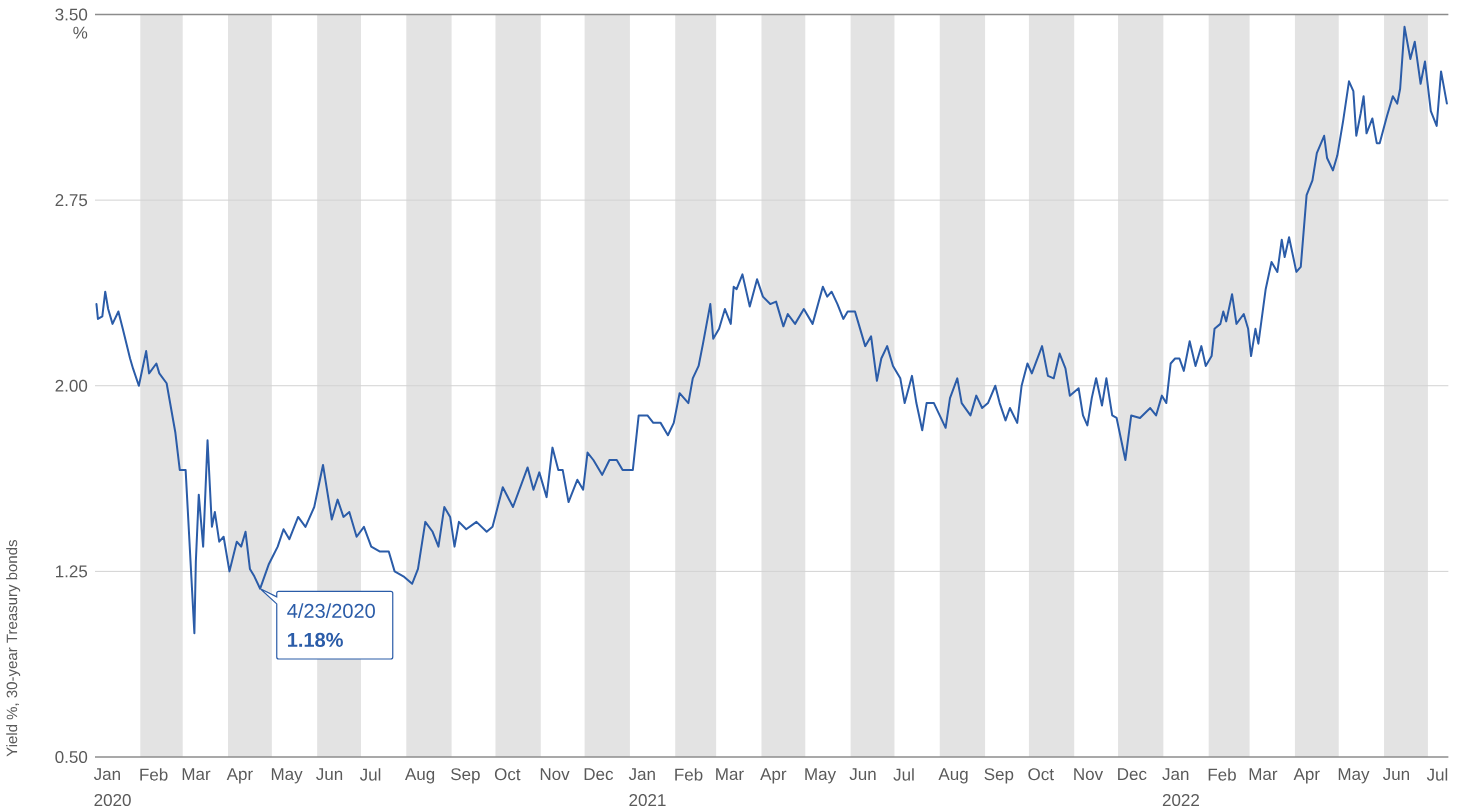 This screenshot has width=1462, height=809. Describe the element at coordinates (72, 571) in the screenshot. I see `y-tick-label: 1.25` at that location.